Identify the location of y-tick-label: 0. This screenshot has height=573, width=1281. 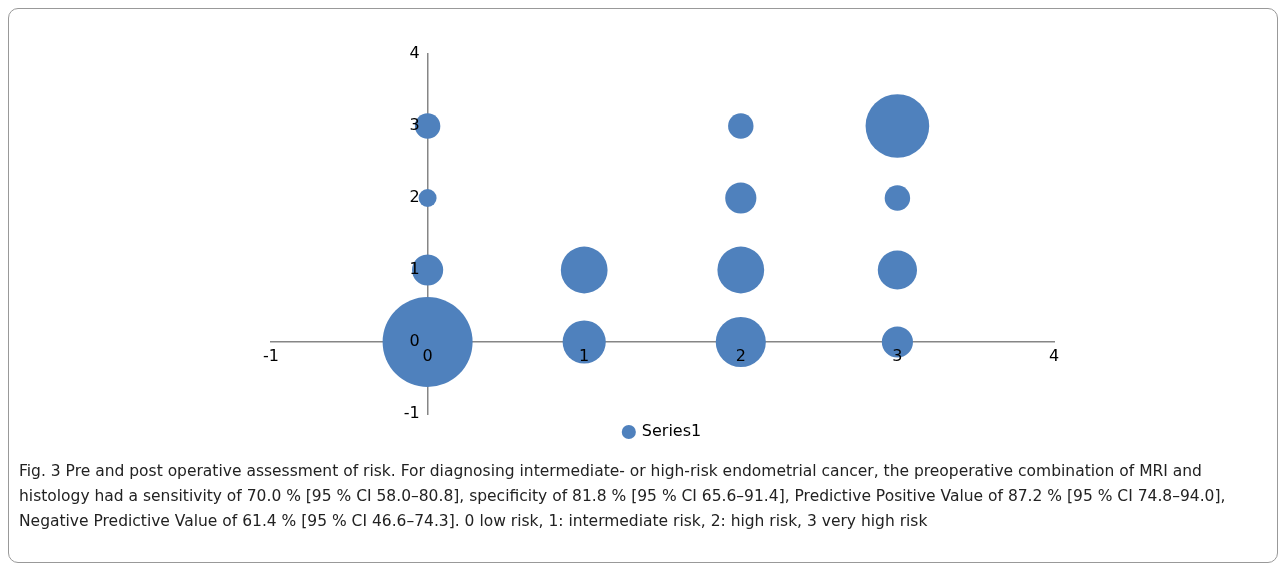
(414, 341).